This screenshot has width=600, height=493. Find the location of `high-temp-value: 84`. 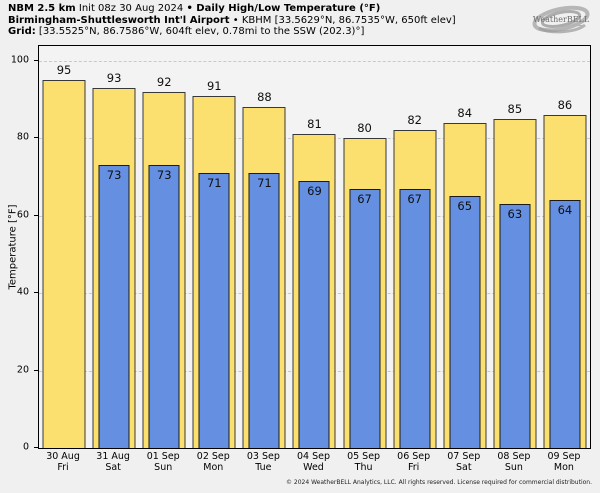

high-temp-value: 84 is located at coordinates (465, 112).